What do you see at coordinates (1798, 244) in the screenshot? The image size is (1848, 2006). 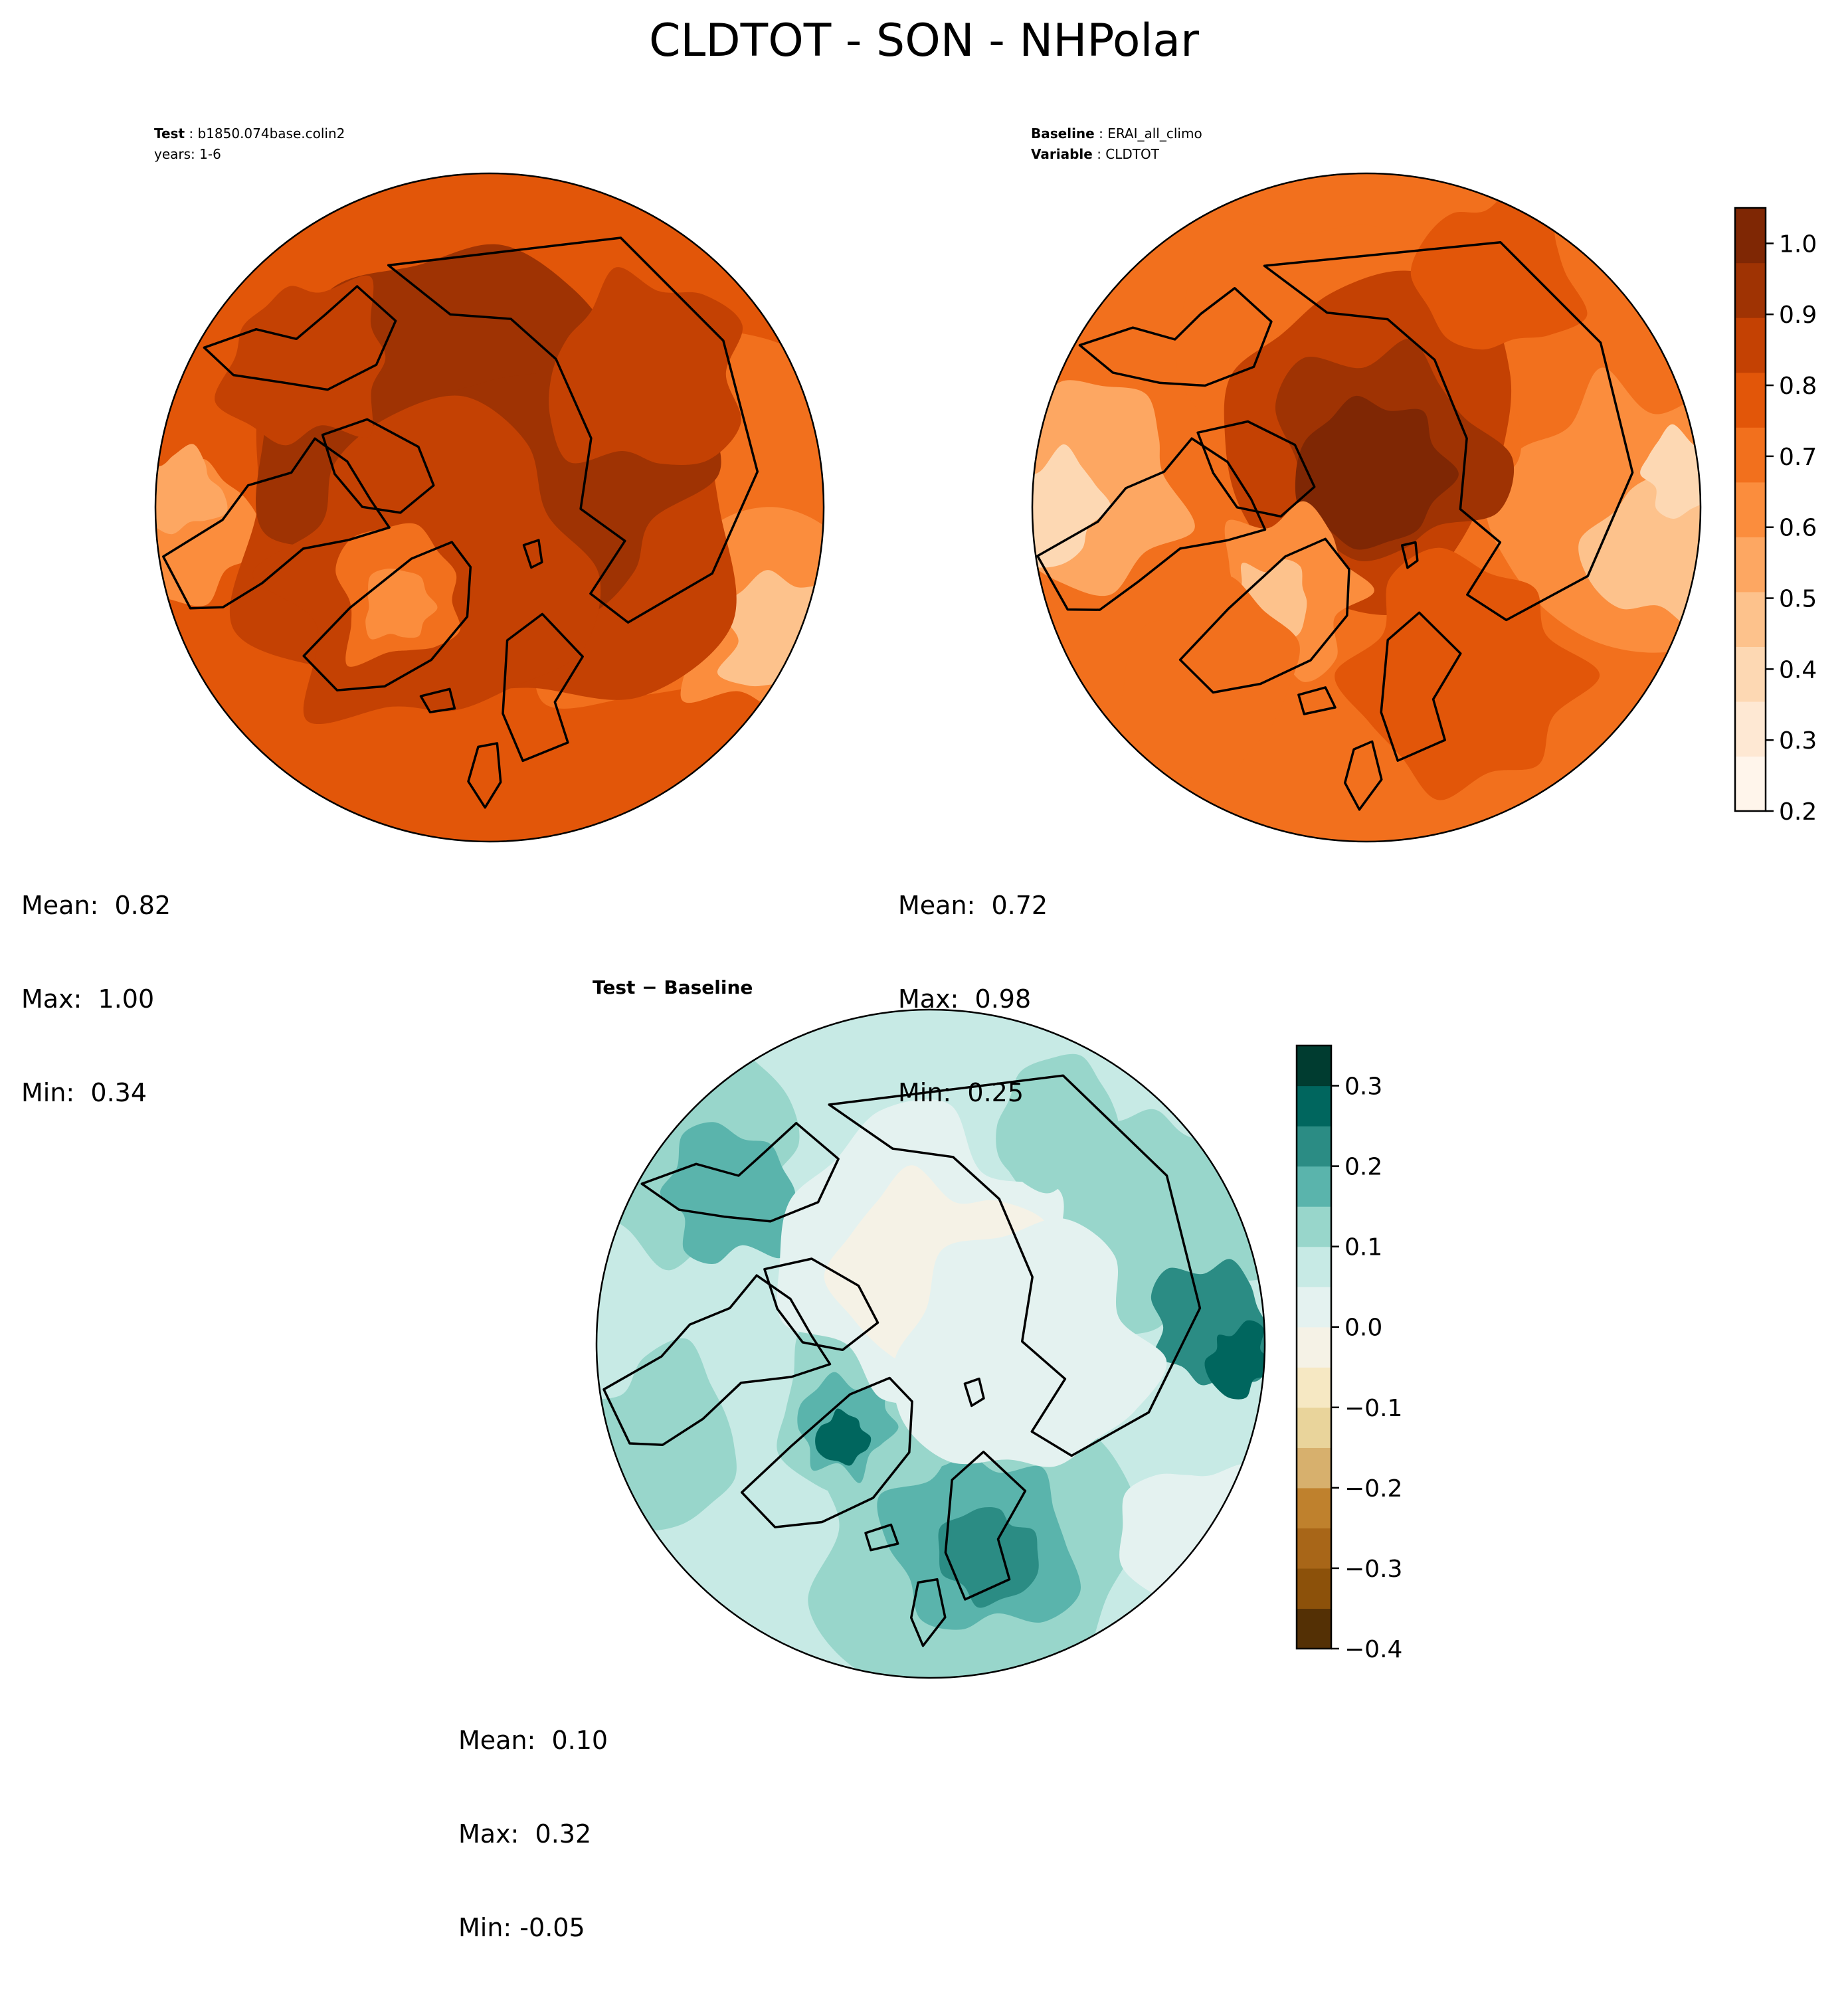 I see `colorbar-tick-label: 1.0` at bounding box center [1798, 244].